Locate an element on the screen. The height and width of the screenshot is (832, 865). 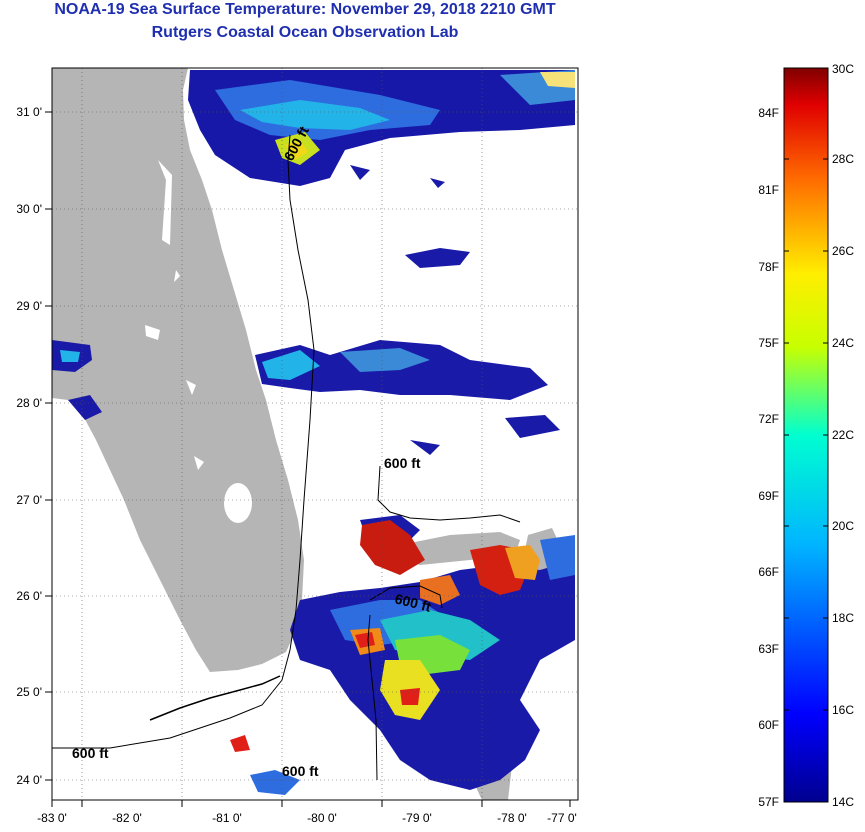
map-subtitle: Rutgers Coastal Ocean Observation Lab is located at coordinates (305, 32).